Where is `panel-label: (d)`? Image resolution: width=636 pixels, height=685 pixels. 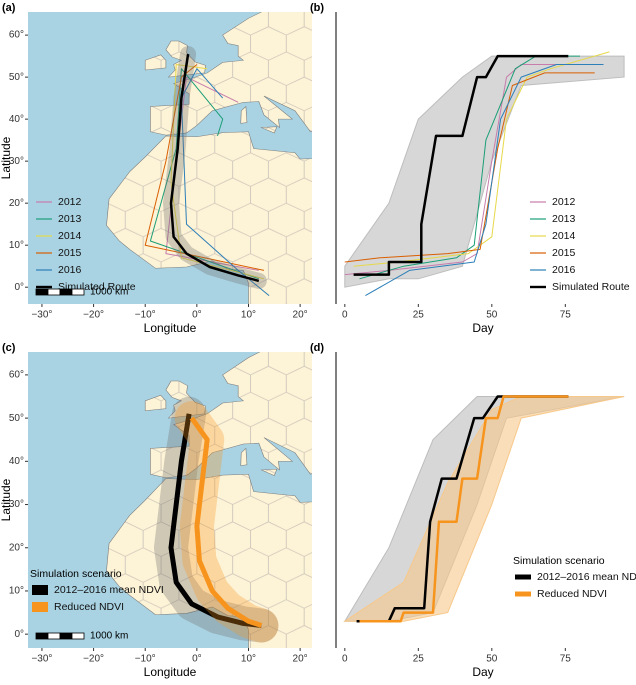 panel-label: (d) is located at coordinates (317, 348).